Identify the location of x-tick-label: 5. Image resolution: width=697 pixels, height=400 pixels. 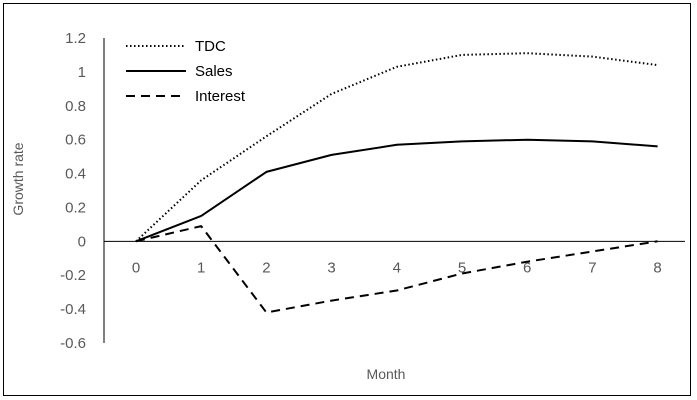
(462, 267).